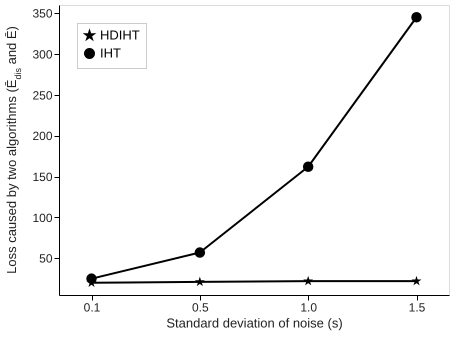 This screenshot has height=348, width=474. What do you see at coordinates (42, 136) in the screenshot?
I see `y-tick-label: 200` at bounding box center [42, 136].